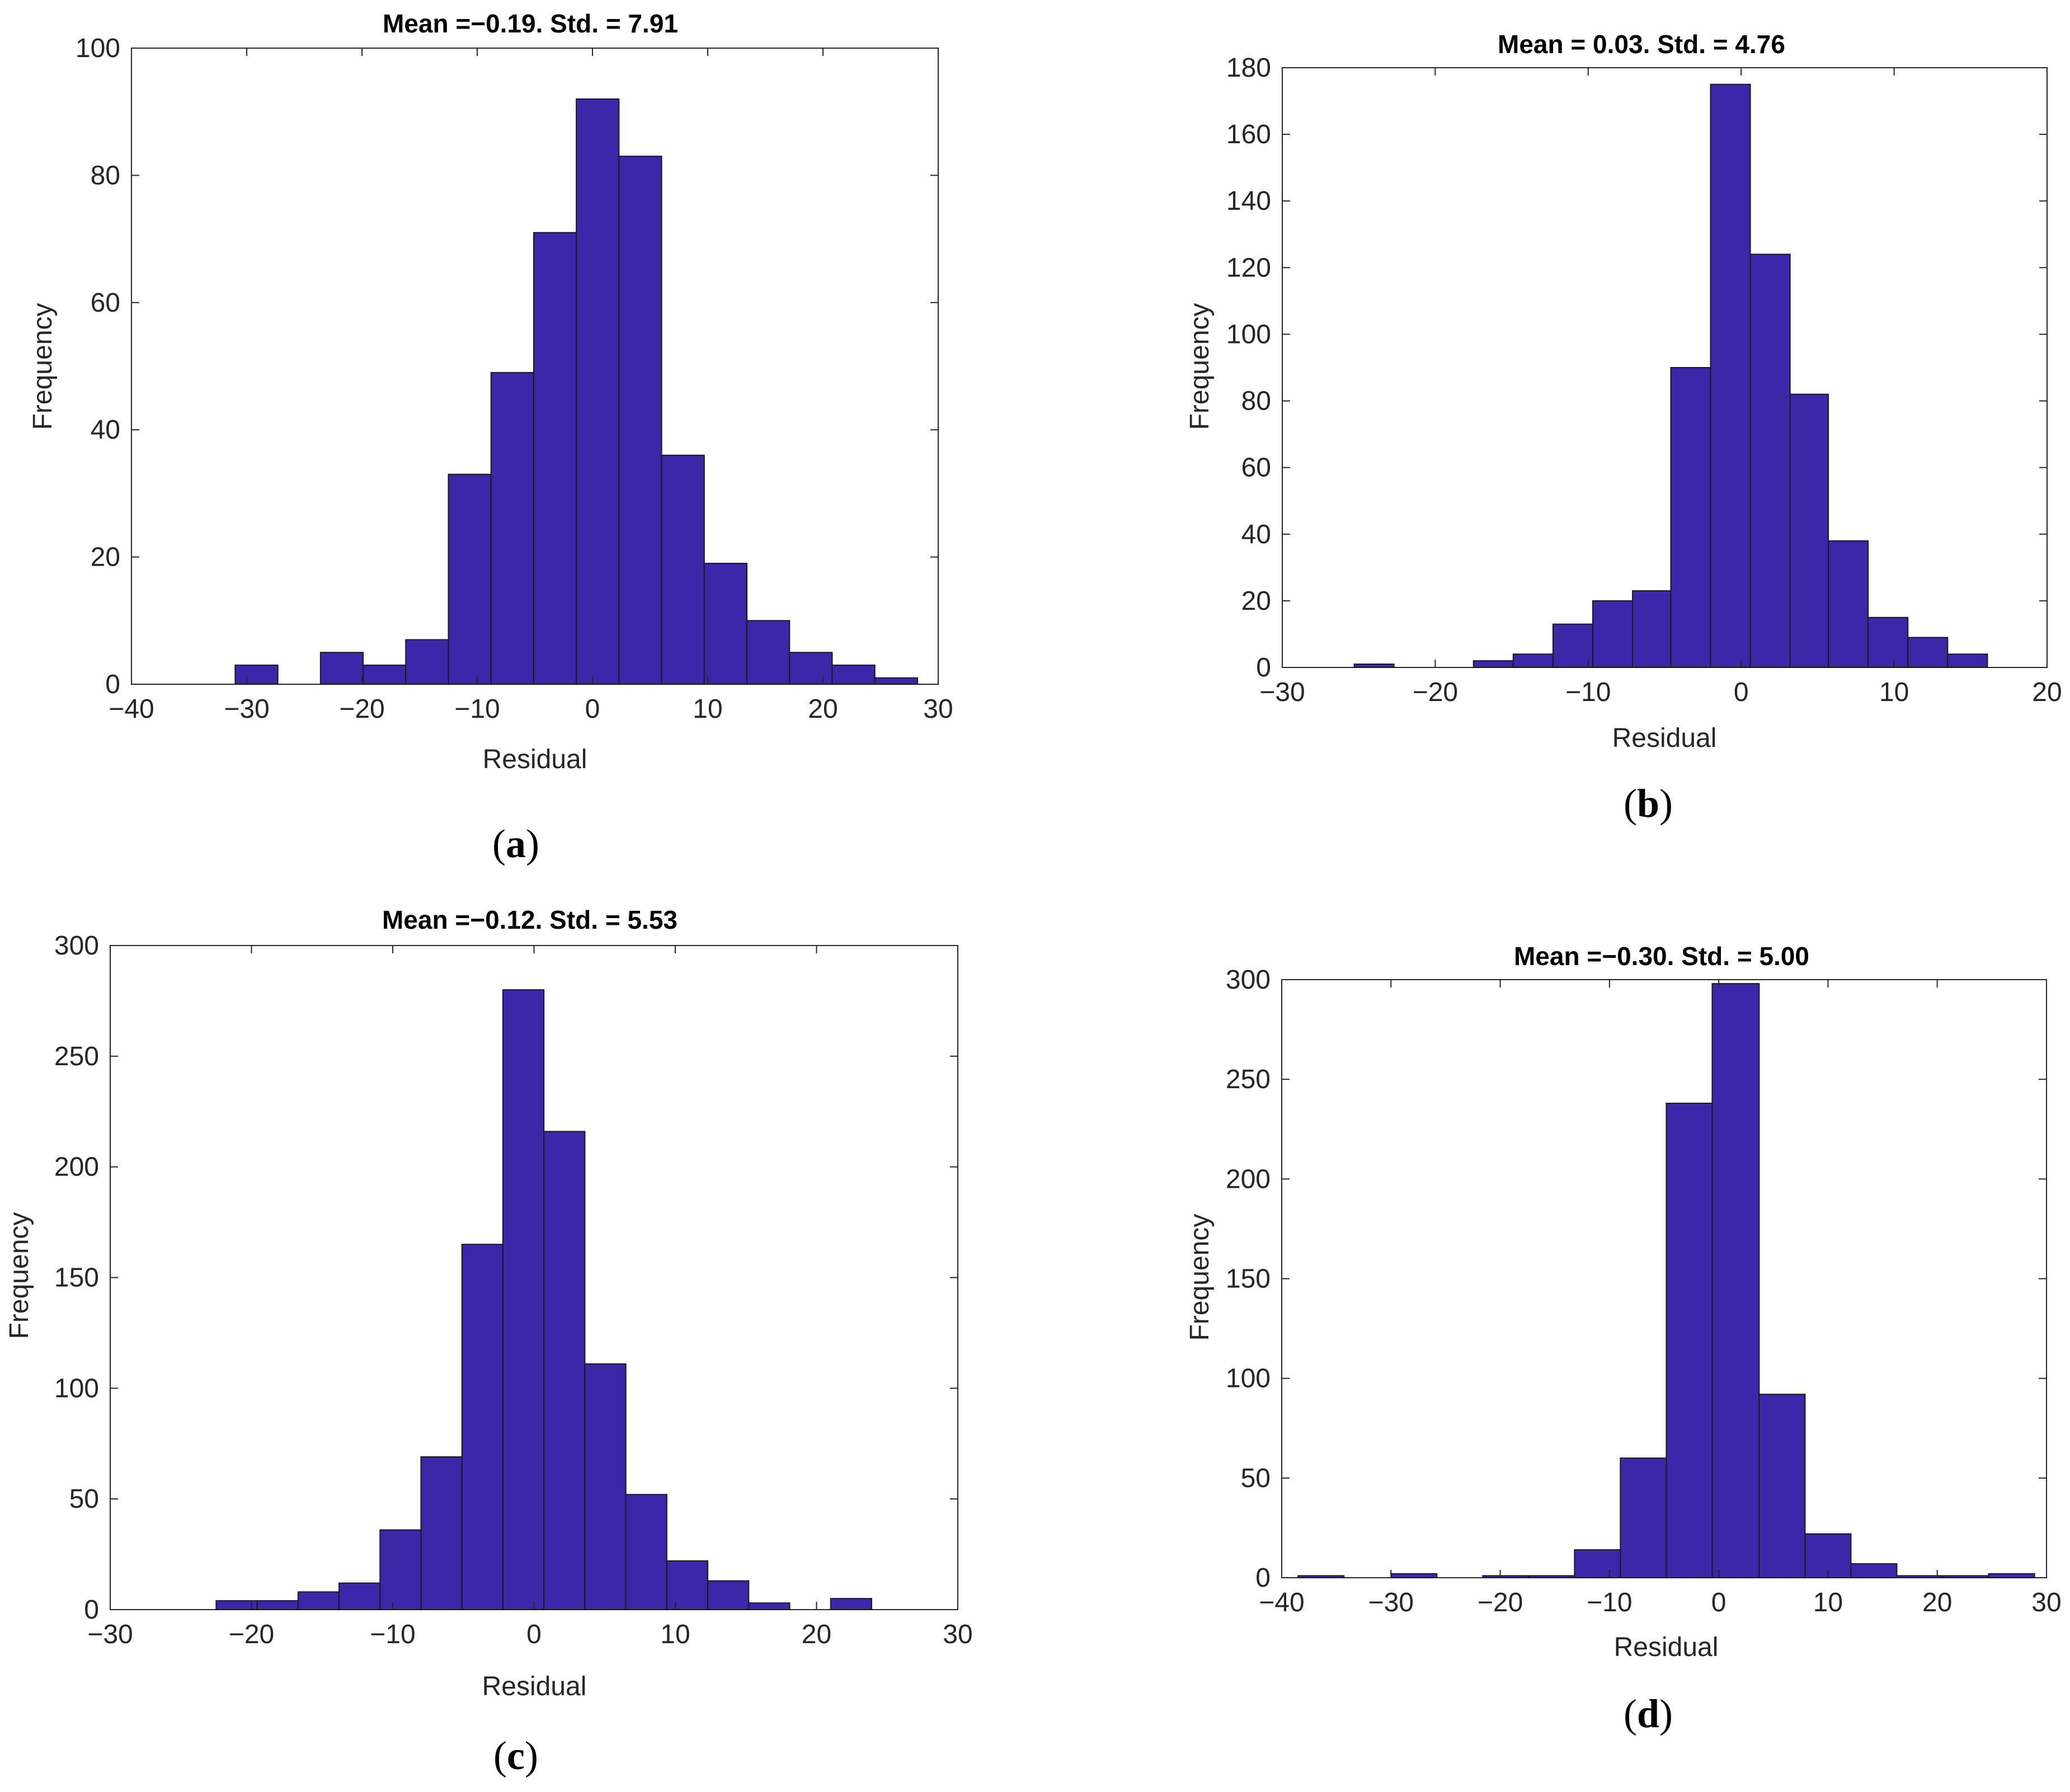  What do you see at coordinates (592, 709) in the screenshot?
I see `panel-a-x-tick-label: 0` at bounding box center [592, 709].